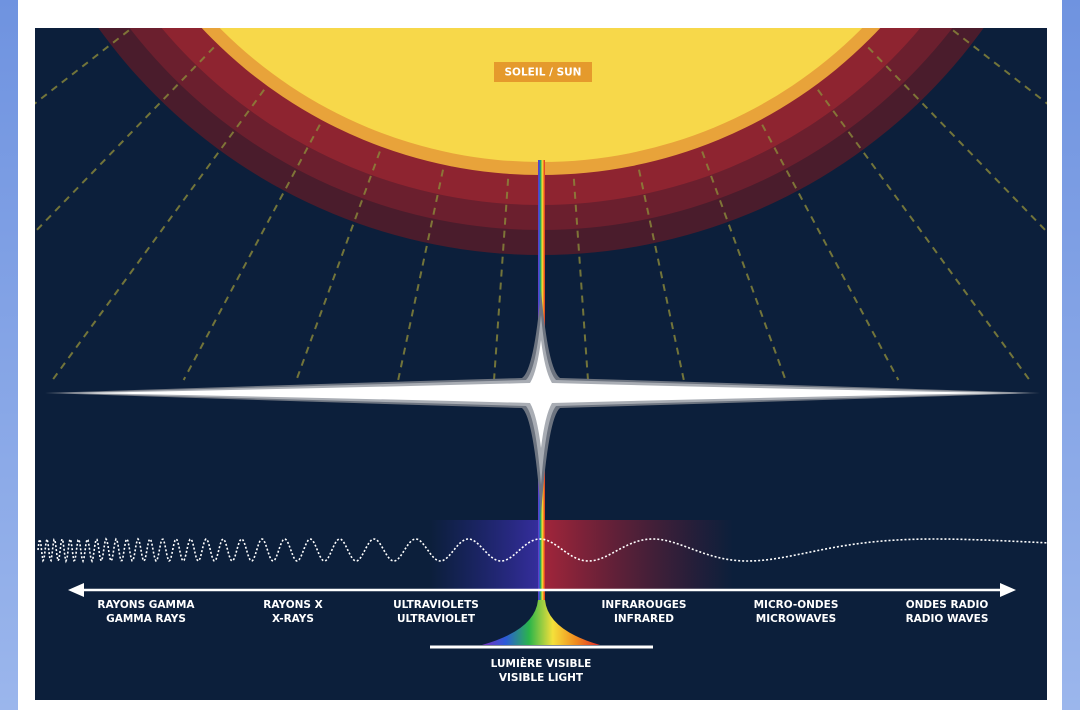  What do you see at coordinates (436, 605) in the screenshot?
I see `band-fr: ULTRAVIOLETS` at bounding box center [436, 605].